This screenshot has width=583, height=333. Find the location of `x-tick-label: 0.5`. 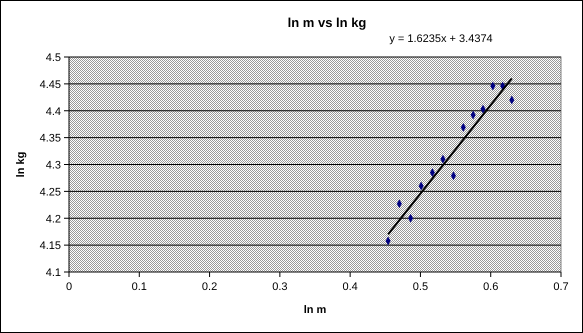

x-tick-label: 0.5 is located at coordinates (420, 287).